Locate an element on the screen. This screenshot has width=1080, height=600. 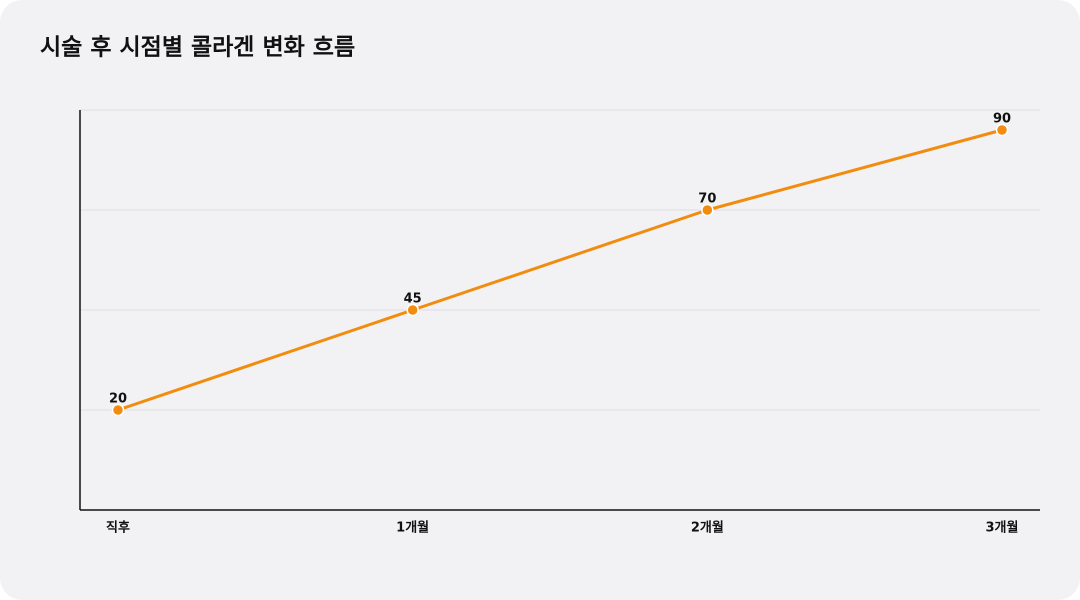
data-label: 45 is located at coordinates (413, 299).